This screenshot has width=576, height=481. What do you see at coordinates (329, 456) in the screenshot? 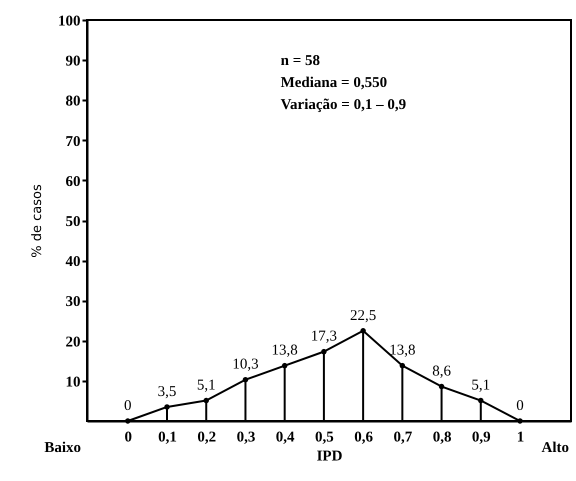
I see `x-axis-title: IPD` at bounding box center [329, 456].